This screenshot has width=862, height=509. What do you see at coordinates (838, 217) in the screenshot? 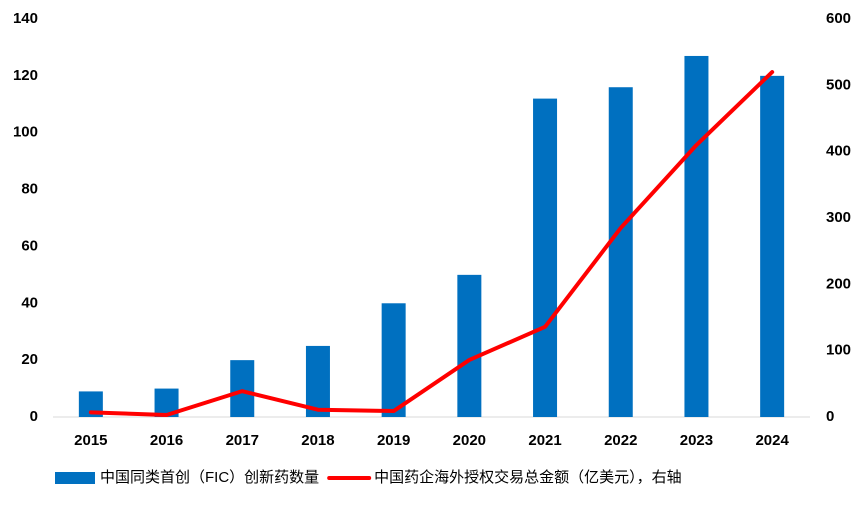
I see `y2-tick-label: 300` at bounding box center [838, 217].